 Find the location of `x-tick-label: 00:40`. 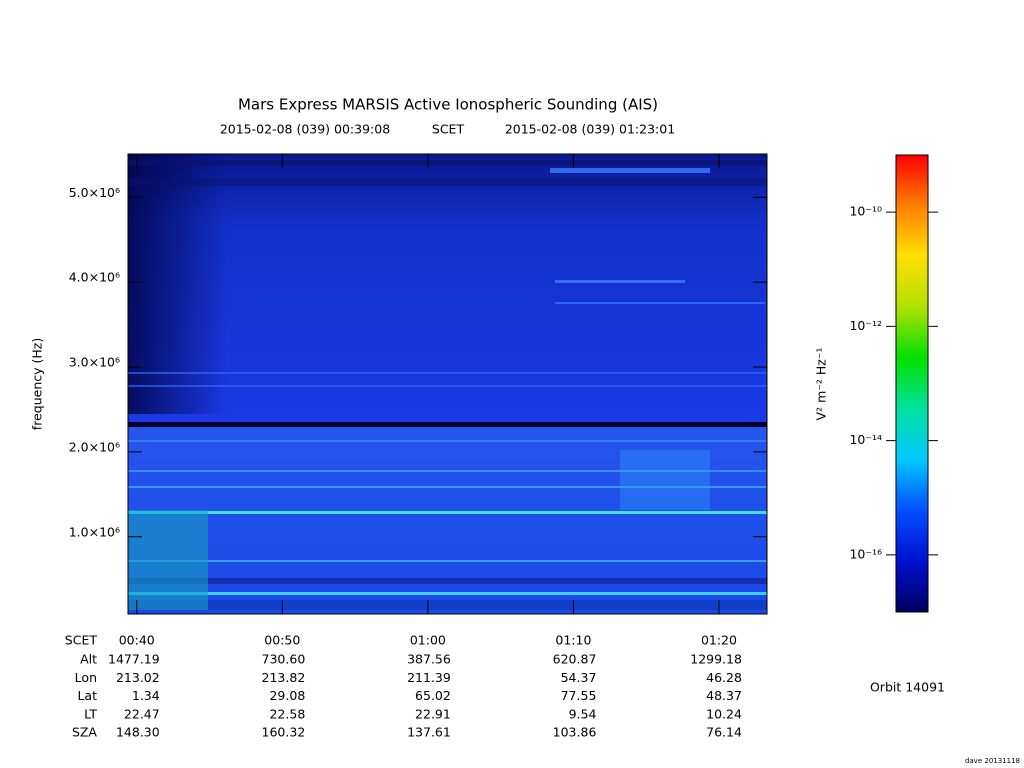

x-tick-label: 00:40 is located at coordinates (137, 640).